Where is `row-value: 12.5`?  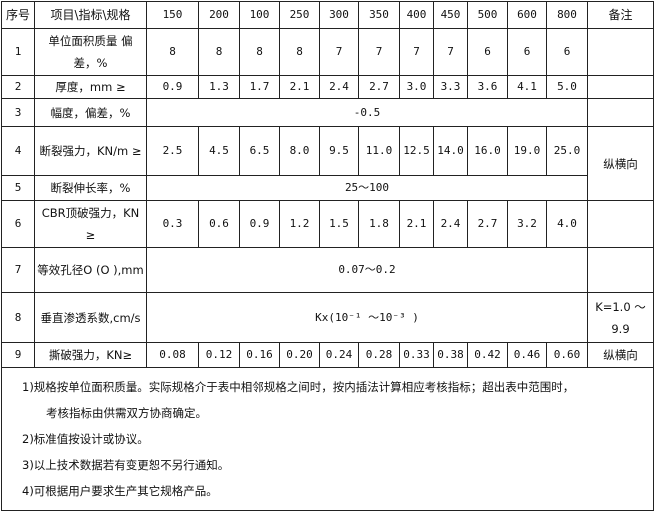 row-value: 12.5 is located at coordinates (416, 151).